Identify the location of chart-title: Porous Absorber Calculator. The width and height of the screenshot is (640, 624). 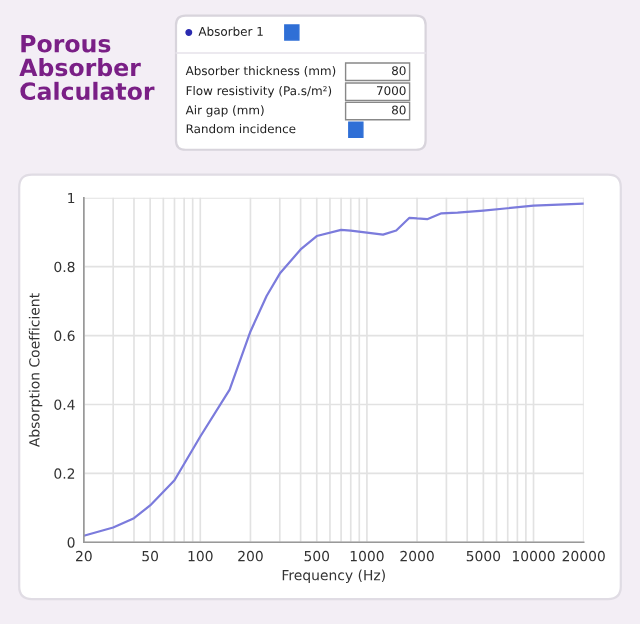
(87, 68).